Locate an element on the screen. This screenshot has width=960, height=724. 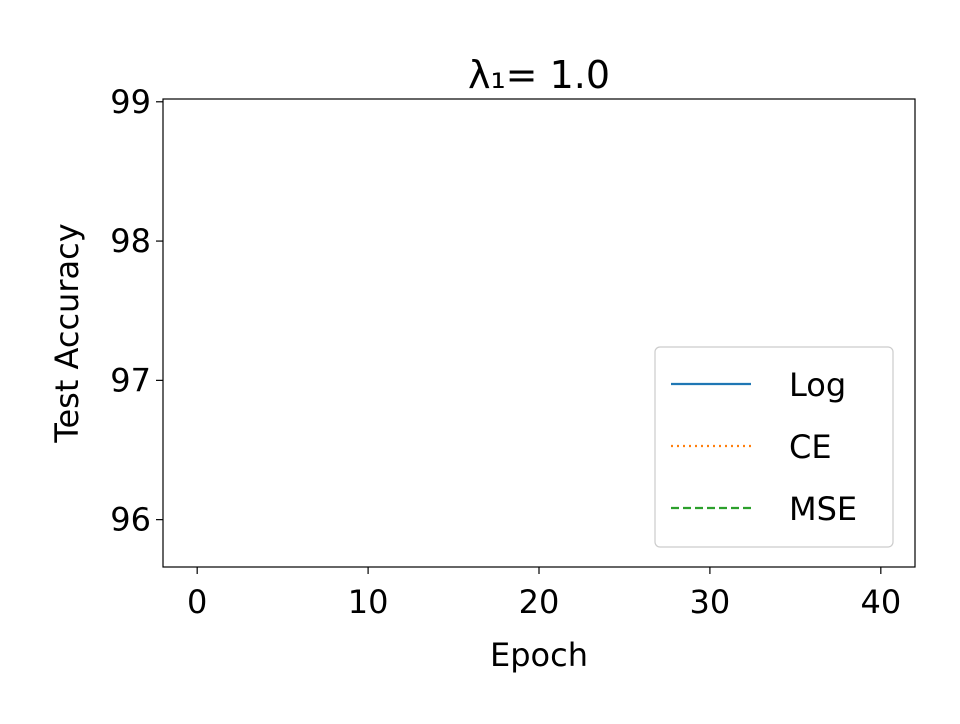
x-tick-label: 0 is located at coordinates (197, 602).